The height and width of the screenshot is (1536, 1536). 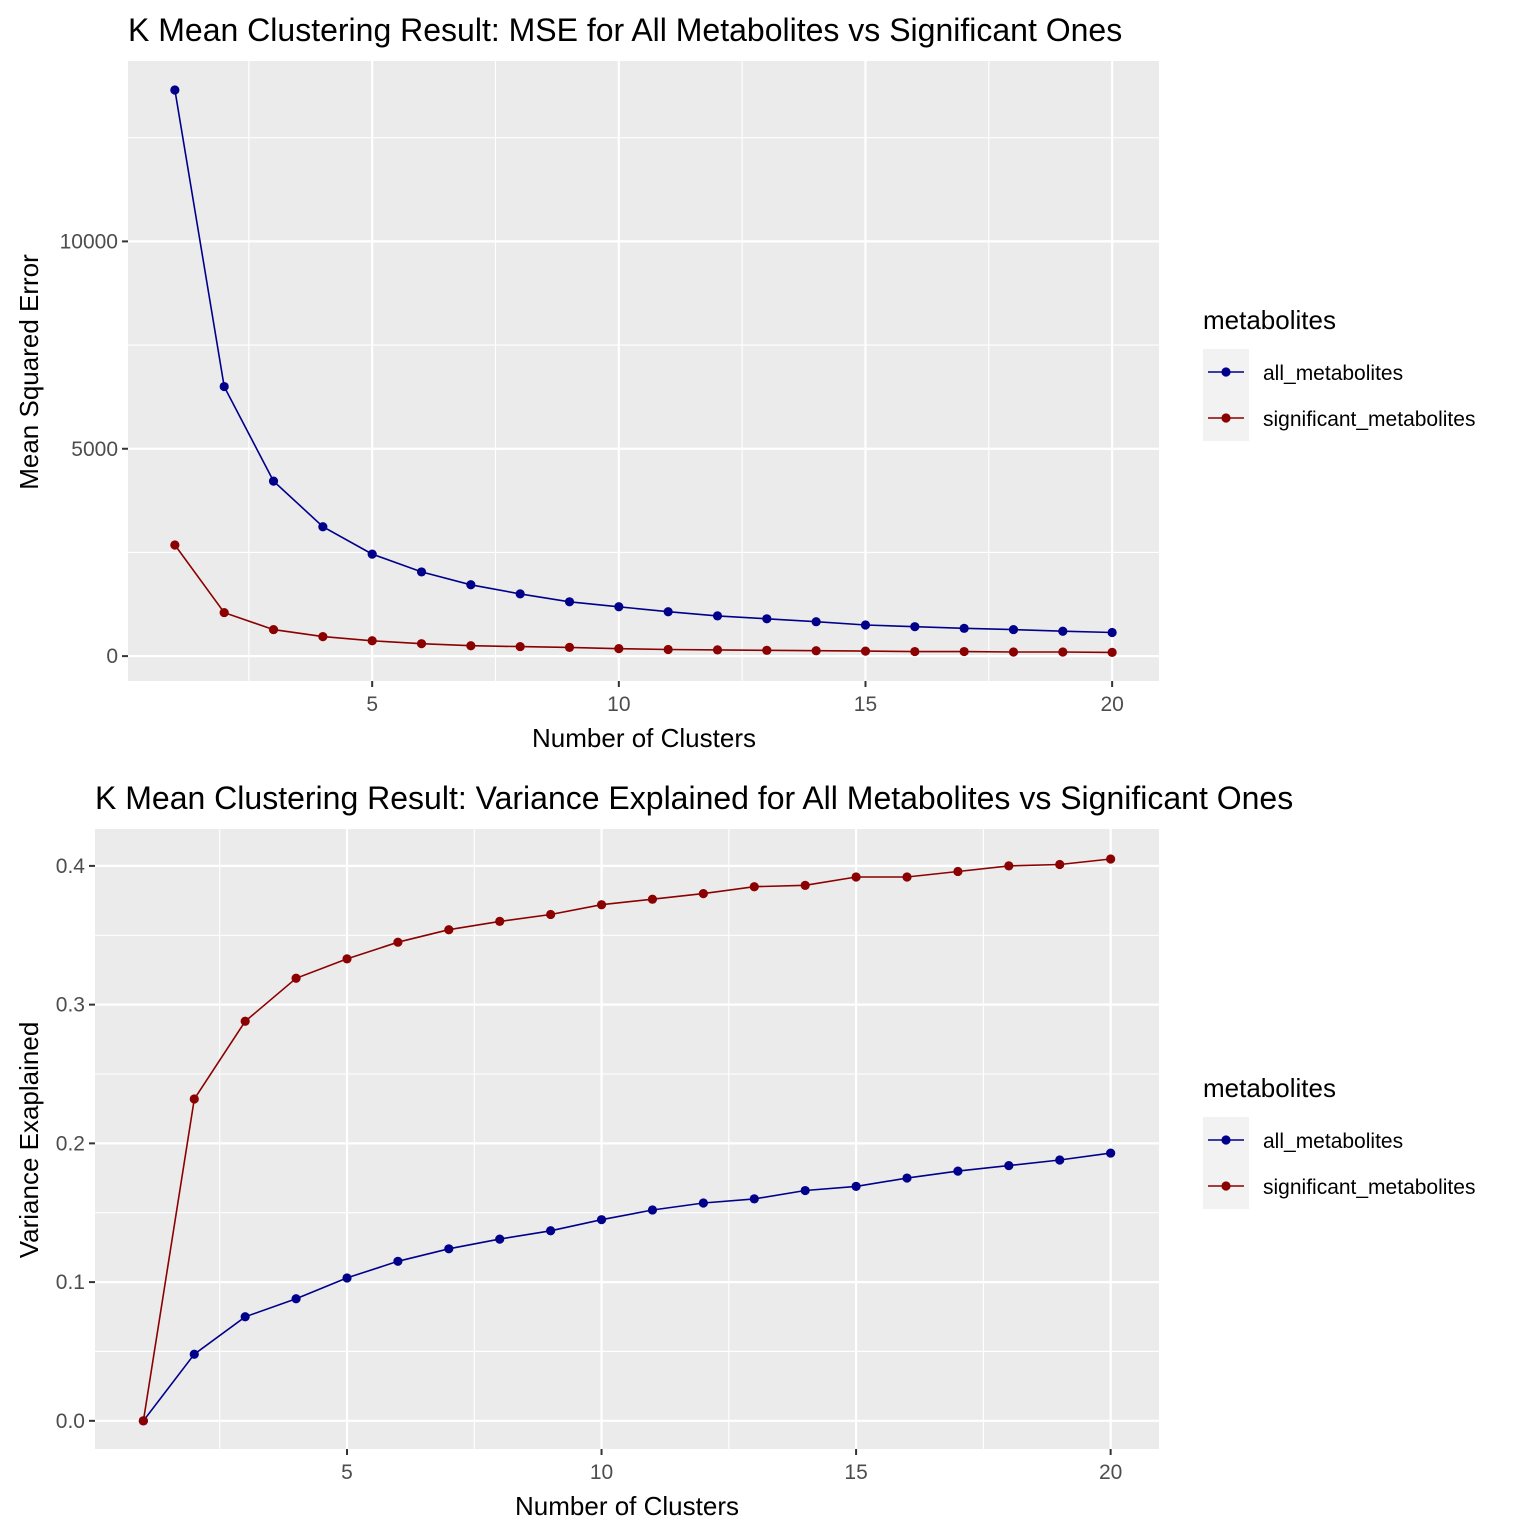 What do you see at coordinates (1226, 395) in the screenshot?
I see `legend-keys` at bounding box center [1226, 395].